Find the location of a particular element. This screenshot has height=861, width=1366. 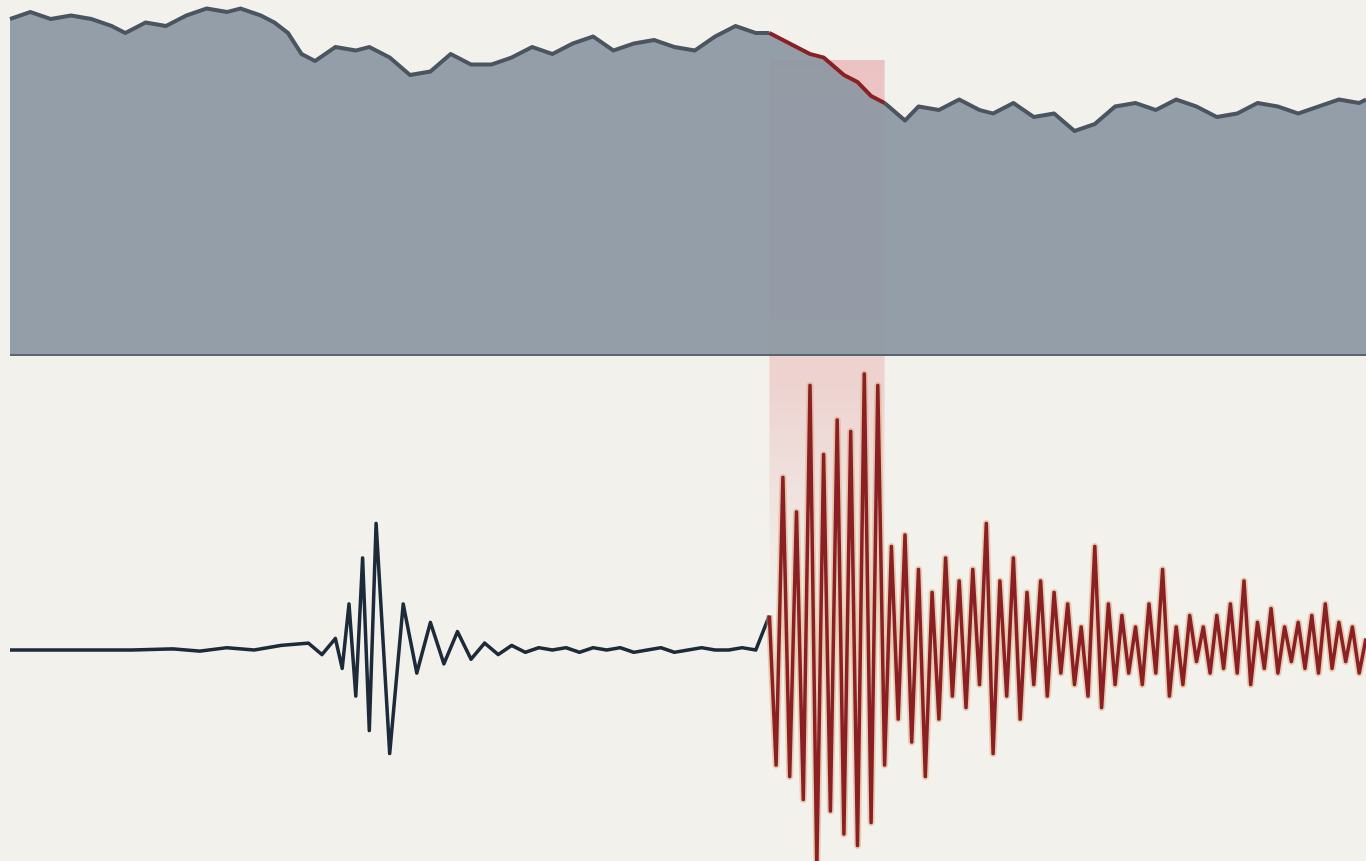

area-outline-after is located at coordinates (1124, 115).